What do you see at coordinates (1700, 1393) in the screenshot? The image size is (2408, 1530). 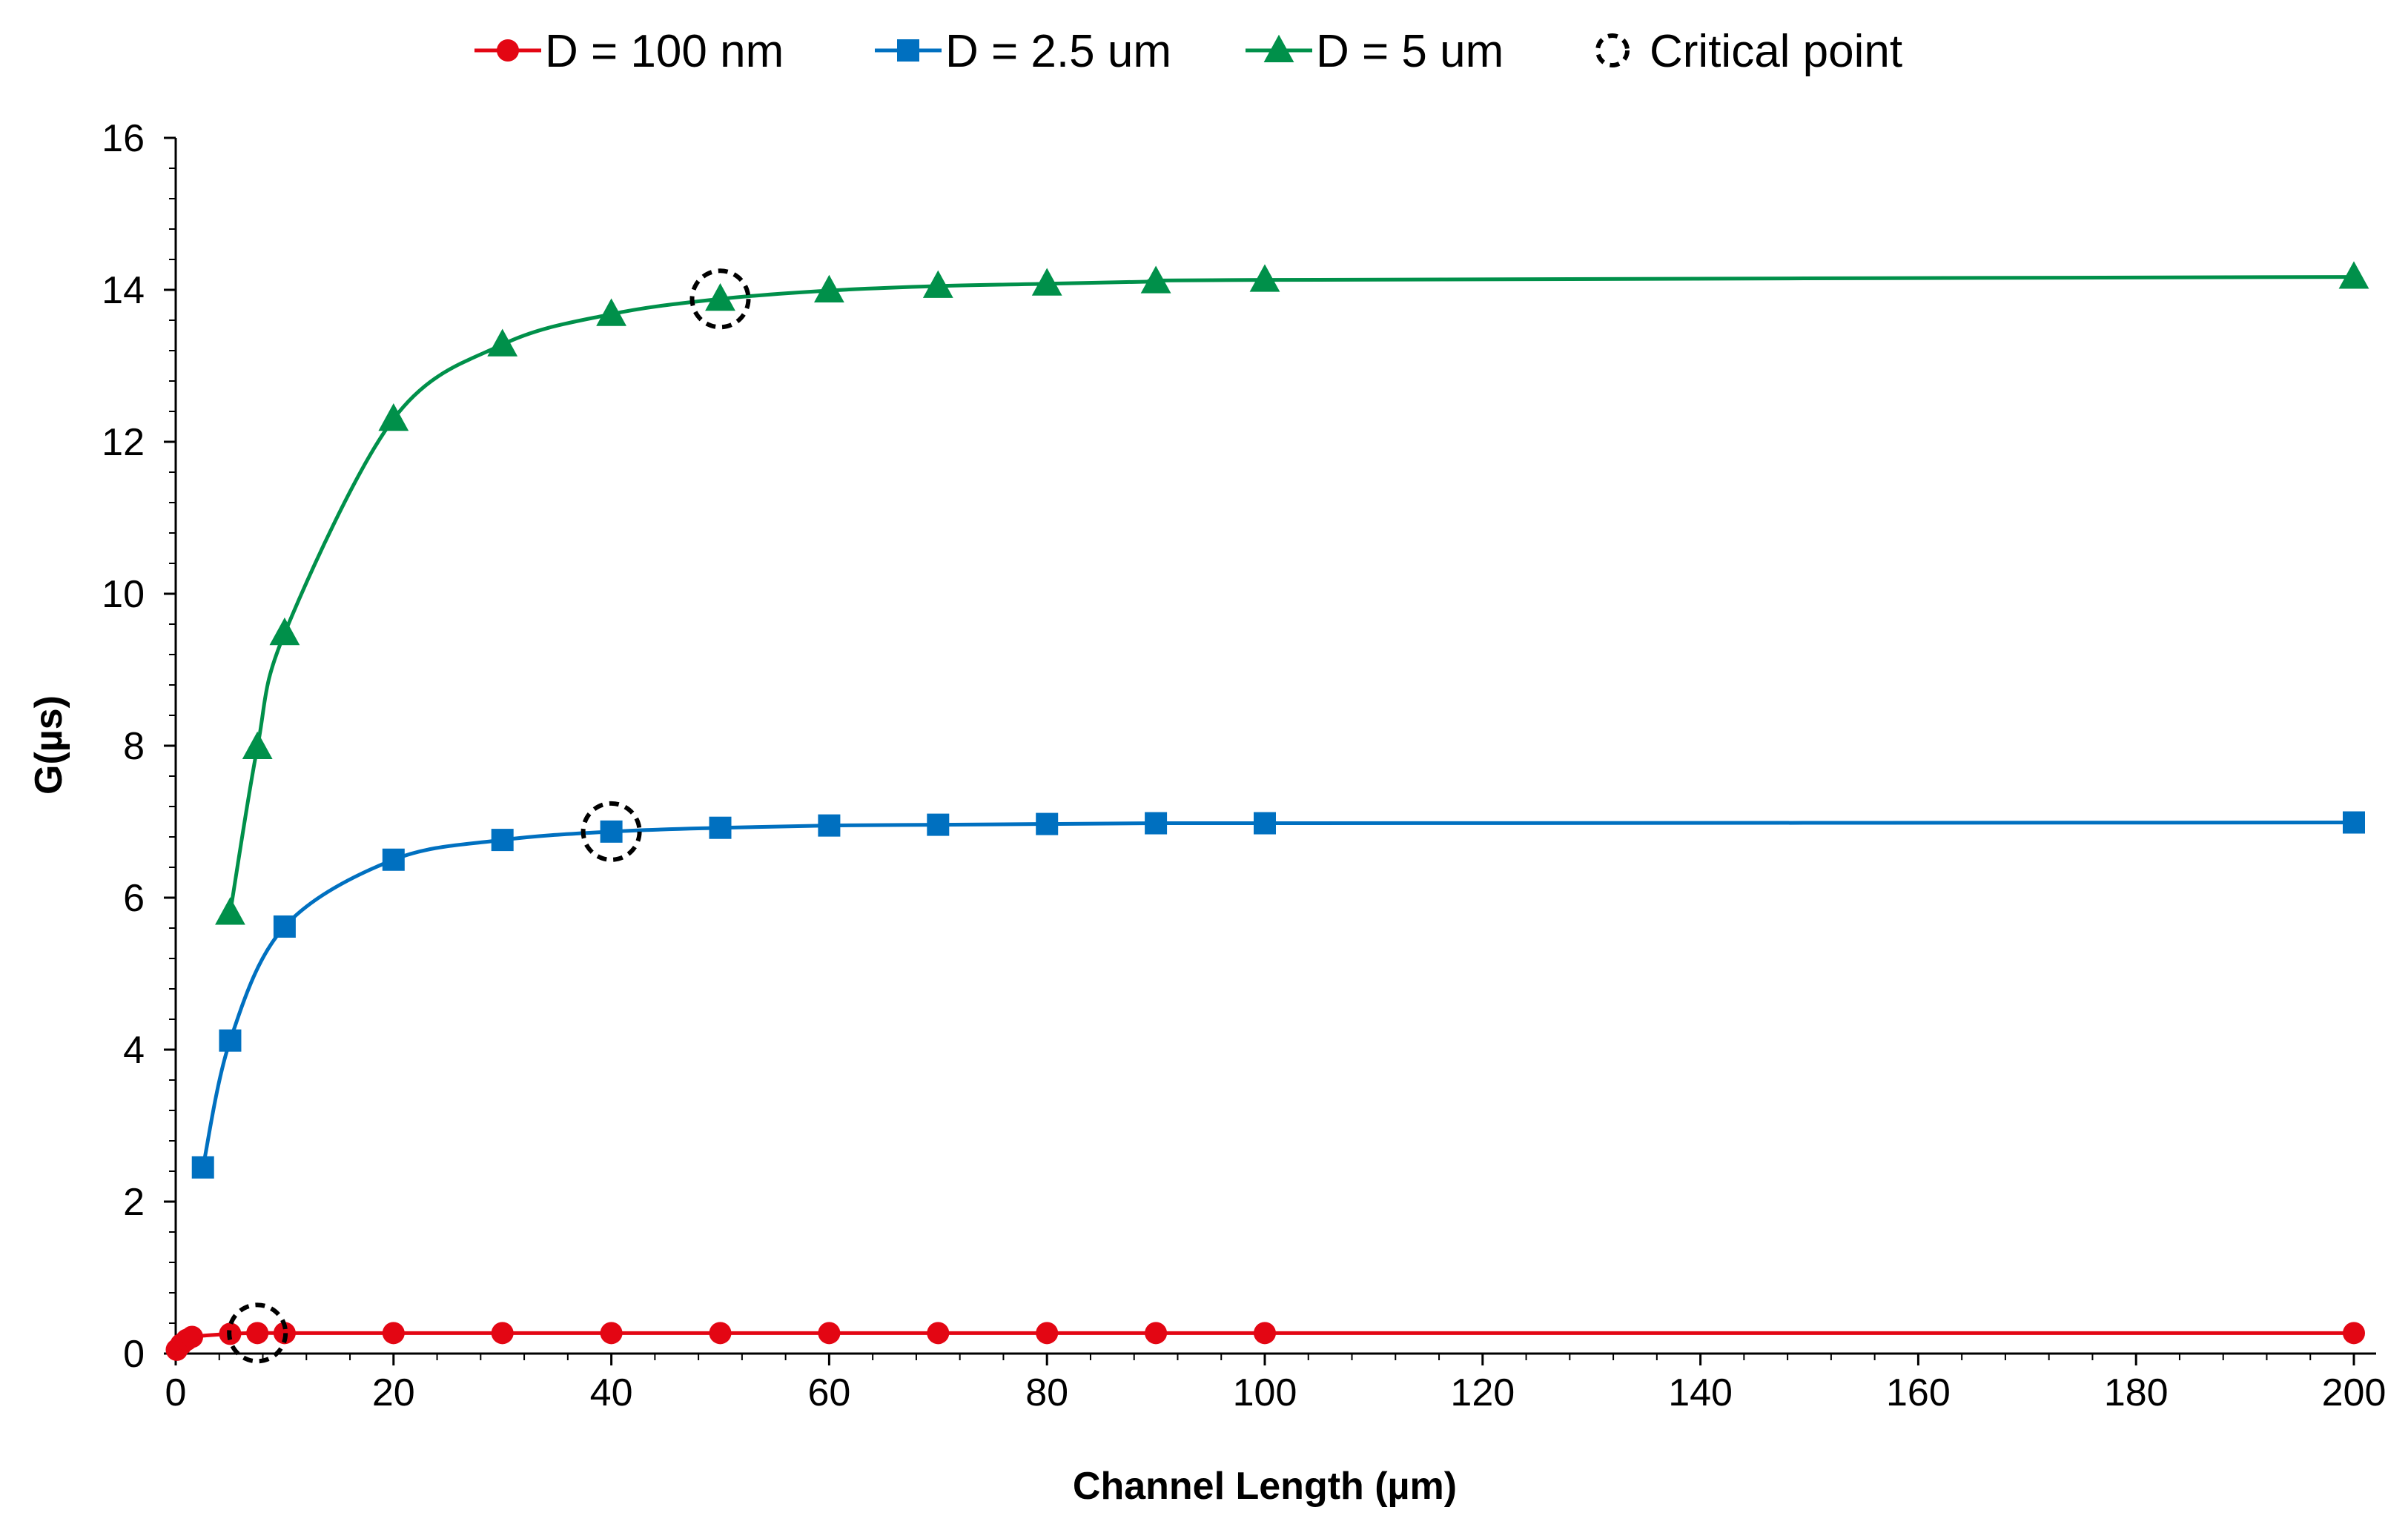 I see `x-tick-label: 140` at bounding box center [1700, 1393].